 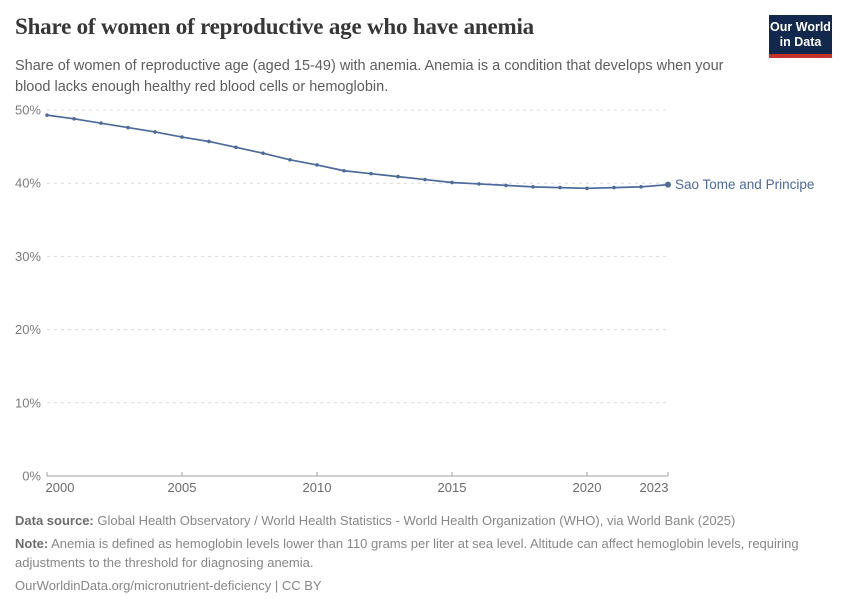 What do you see at coordinates (357, 152) in the screenshot?
I see `data-line` at bounding box center [357, 152].